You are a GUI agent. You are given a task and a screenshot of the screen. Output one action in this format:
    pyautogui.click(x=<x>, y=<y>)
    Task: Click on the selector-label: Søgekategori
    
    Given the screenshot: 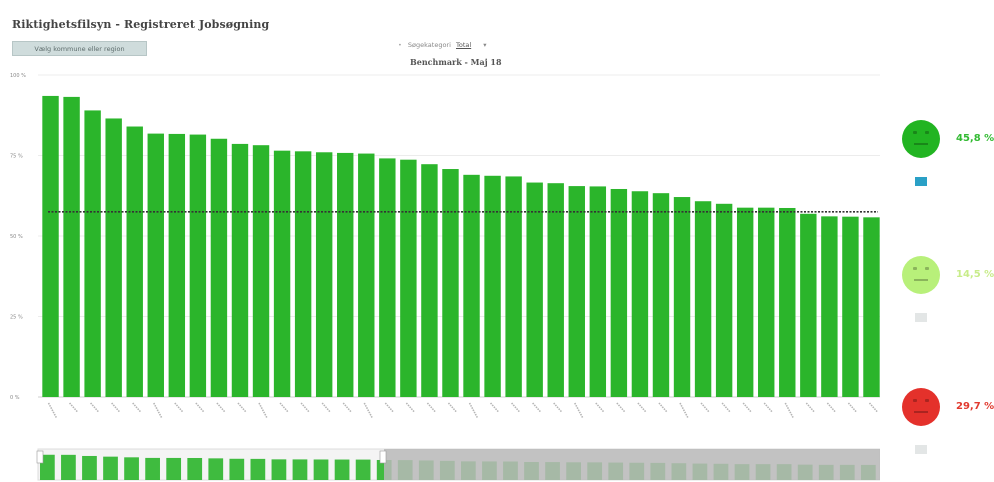 What is the action you would take?
    pyautogui.click(x=429, y=45)
    